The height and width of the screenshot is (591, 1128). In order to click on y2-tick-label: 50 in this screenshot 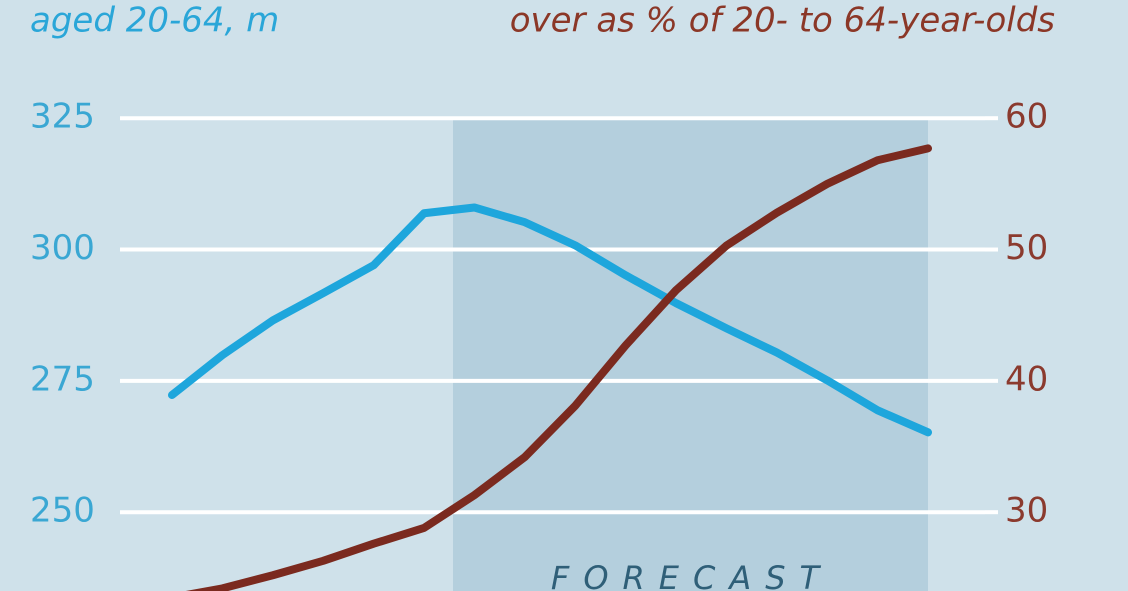, I will do `click(1026, 248)`.